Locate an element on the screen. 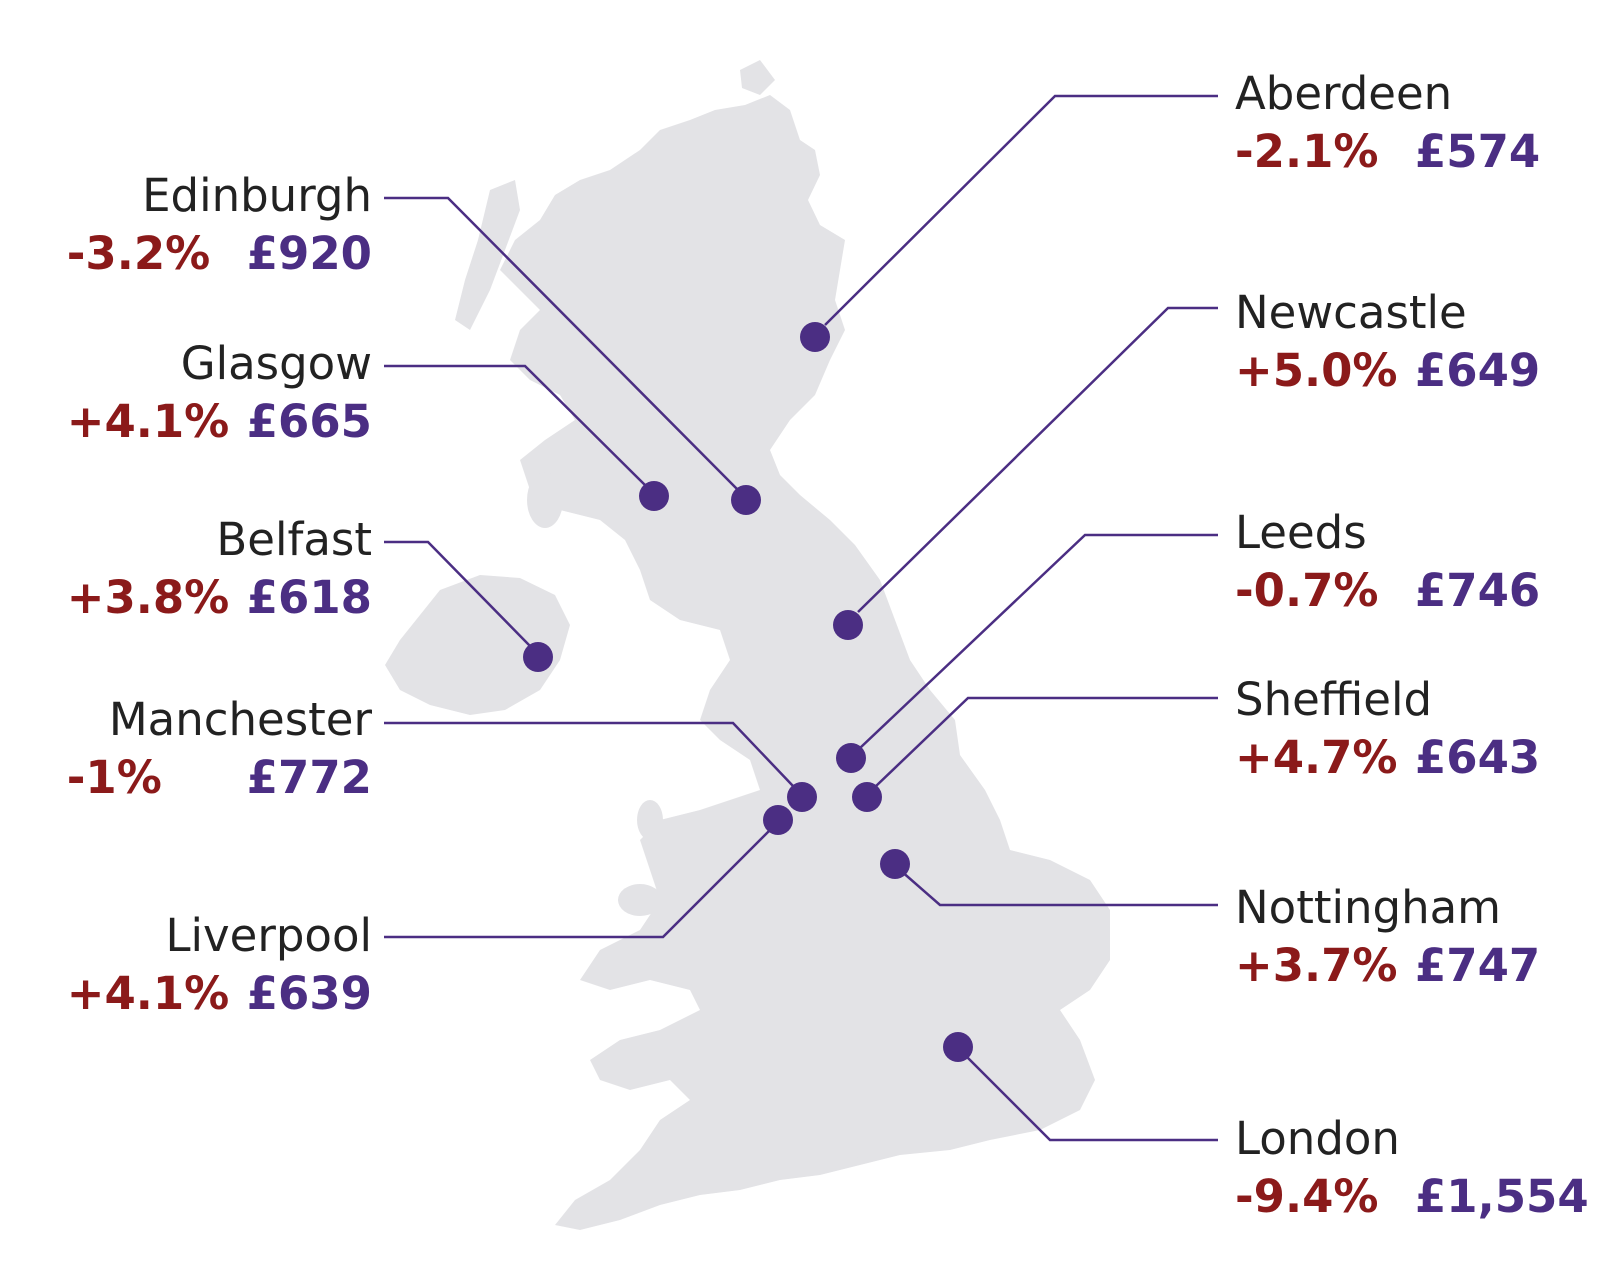 The image size is (1616, 1262). connector-glasgow is located at coordinates (515, 425).